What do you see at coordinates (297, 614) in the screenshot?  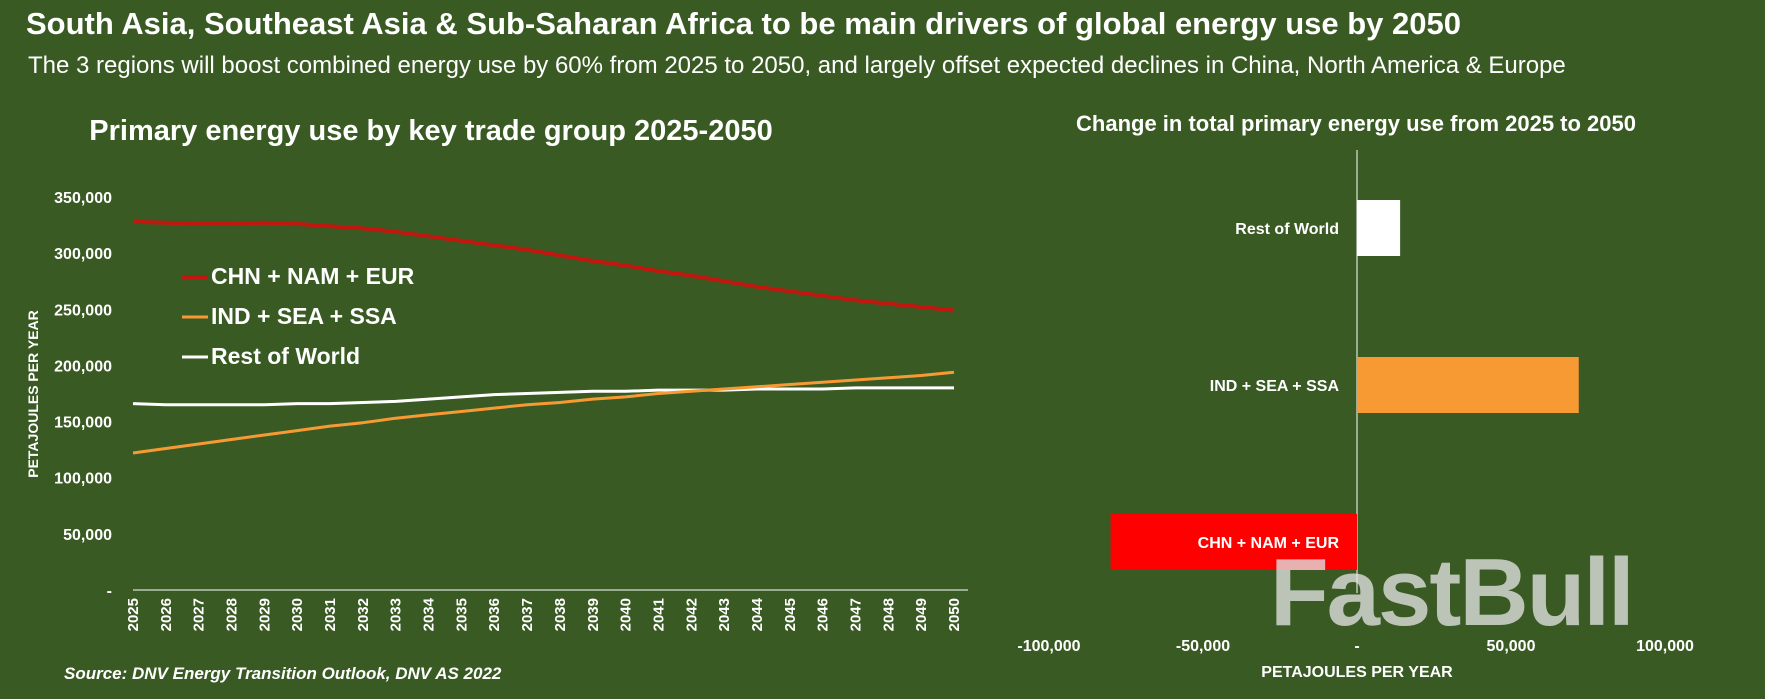 I see `x-tick-label: 2030` at bounding box center [297, 614].